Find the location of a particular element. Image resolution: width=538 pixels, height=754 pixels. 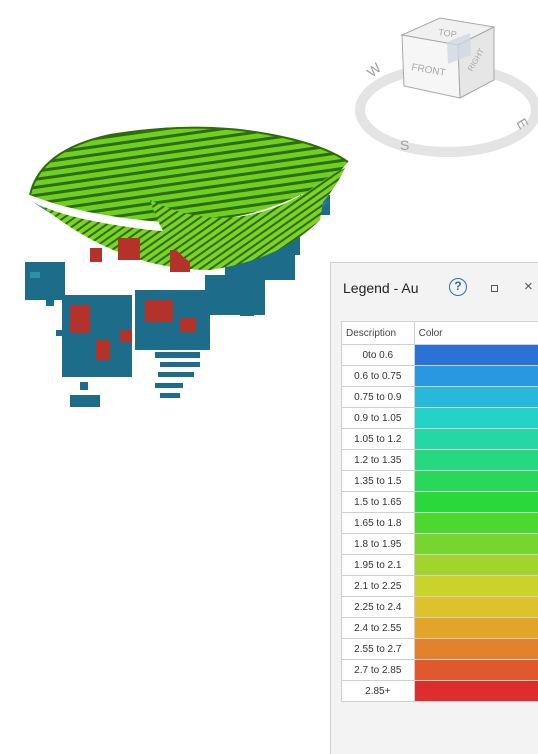

legend-row-description: 1.05 to 1.2 is located at coordinates (378, 439).